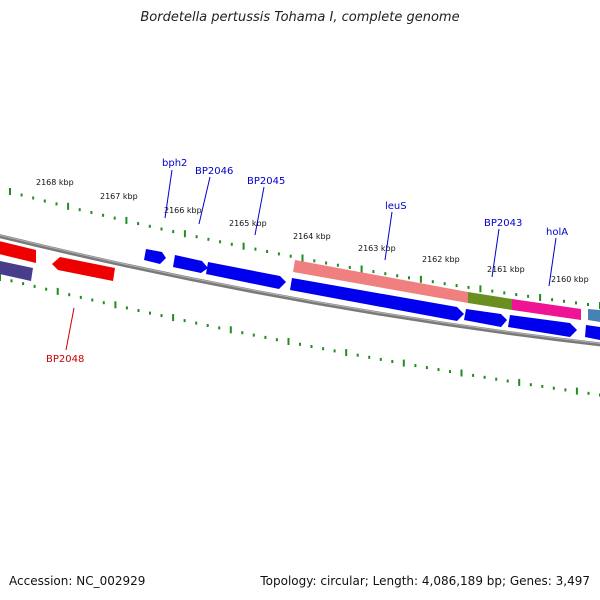 The width and height of the screenshot is (600, 600). I want to click on gene-BP2045, so click(246, 275).